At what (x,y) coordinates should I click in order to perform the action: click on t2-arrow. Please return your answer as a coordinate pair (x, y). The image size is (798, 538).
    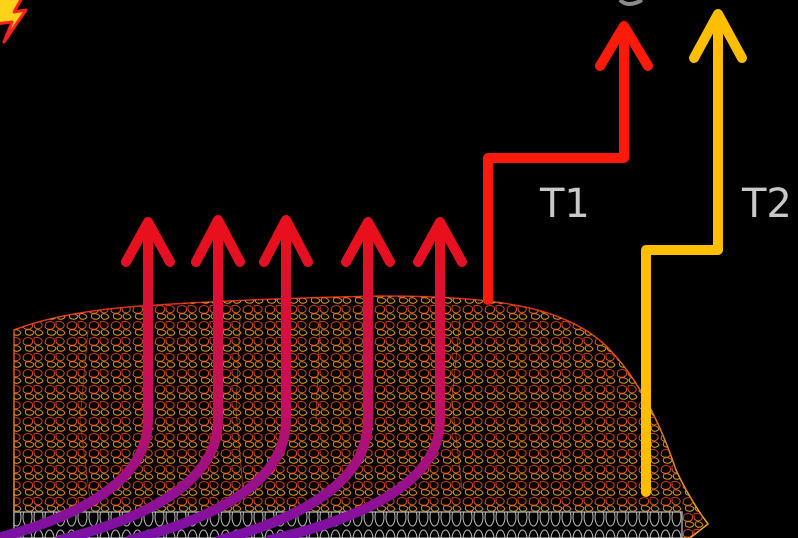
    Looking at the image, I should click on (694, 253).